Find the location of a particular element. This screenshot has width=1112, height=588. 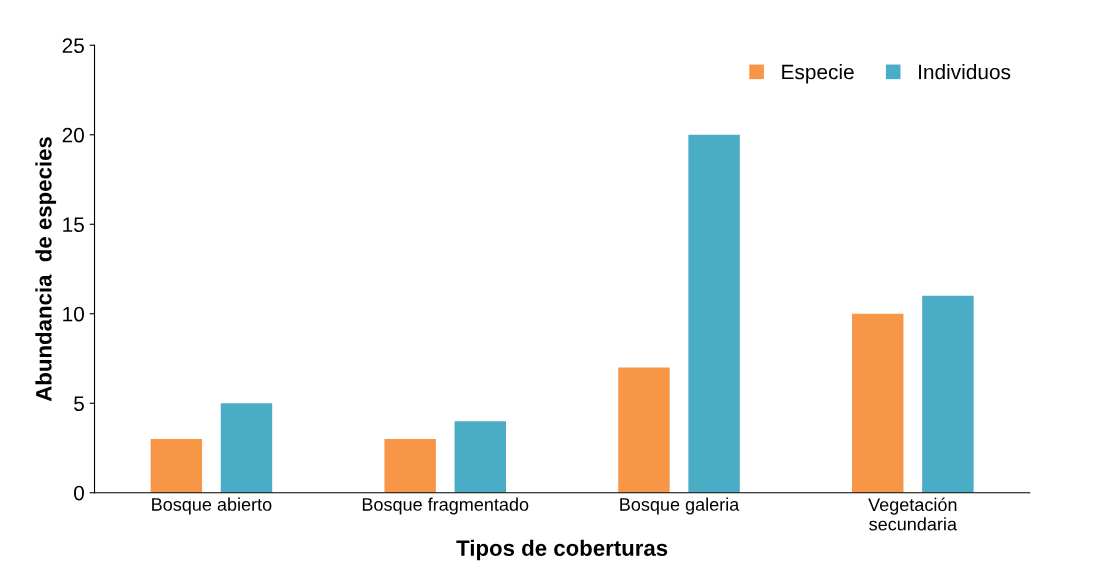

x-axis-title: Tipos de coberturas is located at coordinates (562, 550).